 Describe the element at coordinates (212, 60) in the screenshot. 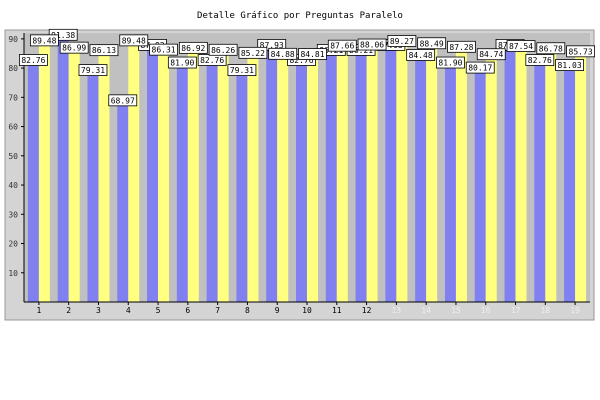

I see `data-label-text: 82.76` at that location.